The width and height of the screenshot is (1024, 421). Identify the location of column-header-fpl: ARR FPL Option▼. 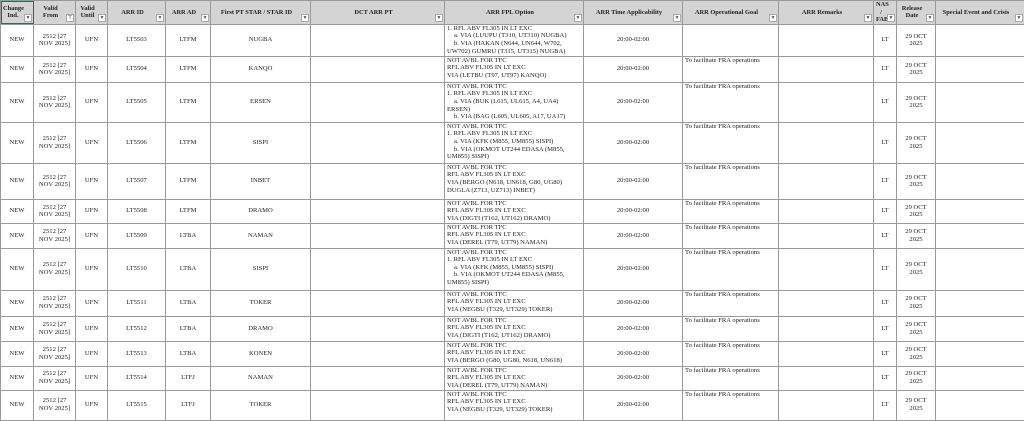
(514, 13).